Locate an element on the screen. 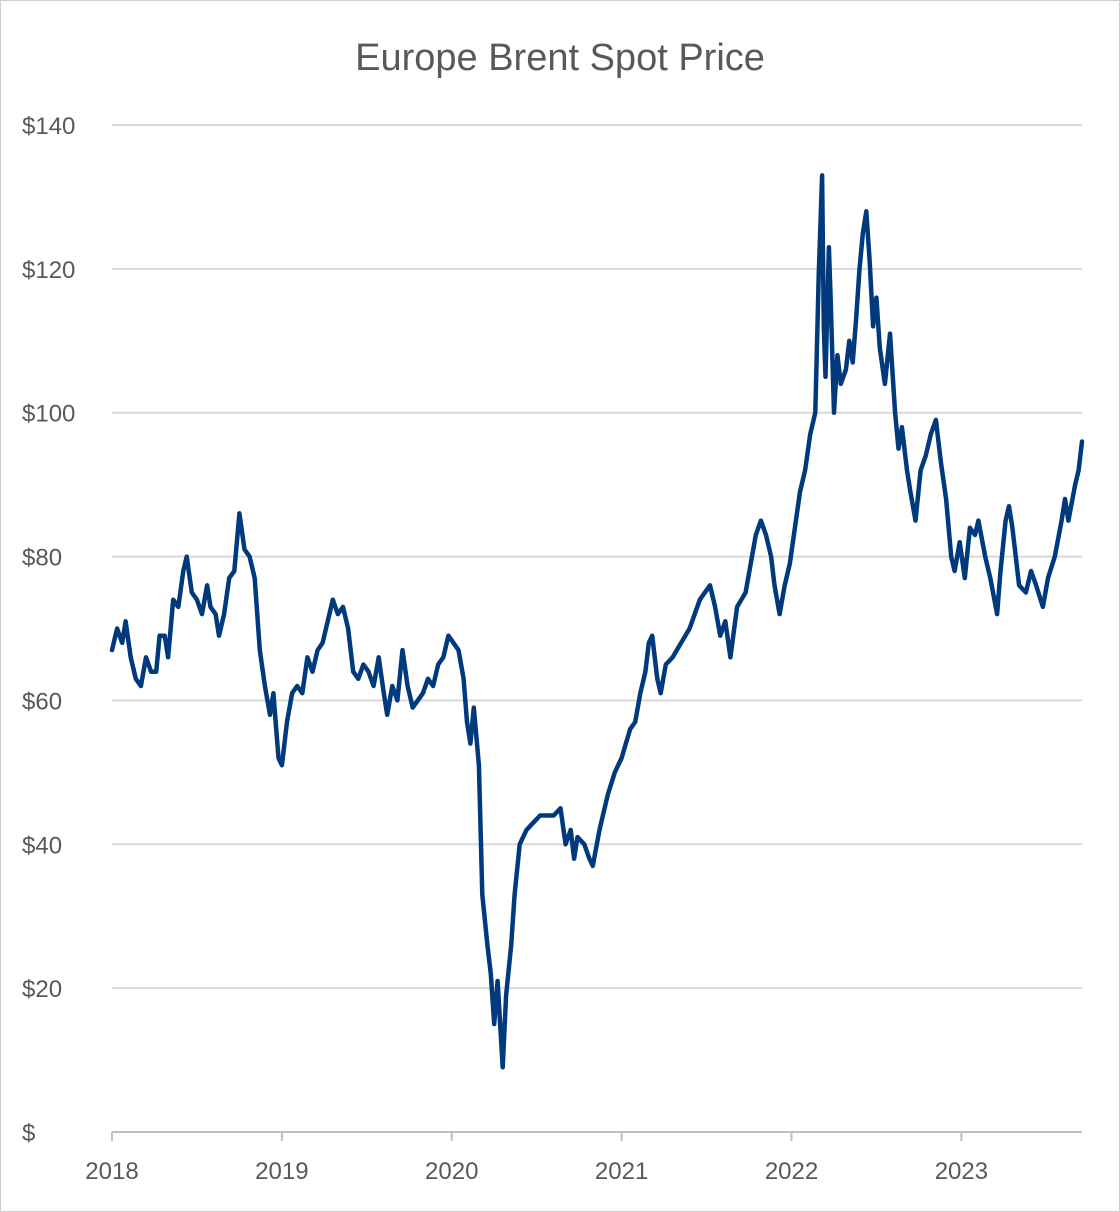 Image resolution: width=1120 pixels, height=1212 pixels. x-tick-label: 2021 is located at coordinates (621, 1171).